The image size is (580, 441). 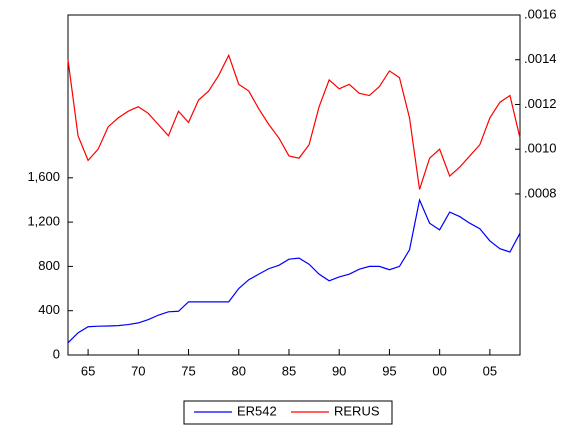 What do you see at coordinates (339, 370) in the screenshot?
I see `x-tick-label: 90` at bounding box center [339, 370].